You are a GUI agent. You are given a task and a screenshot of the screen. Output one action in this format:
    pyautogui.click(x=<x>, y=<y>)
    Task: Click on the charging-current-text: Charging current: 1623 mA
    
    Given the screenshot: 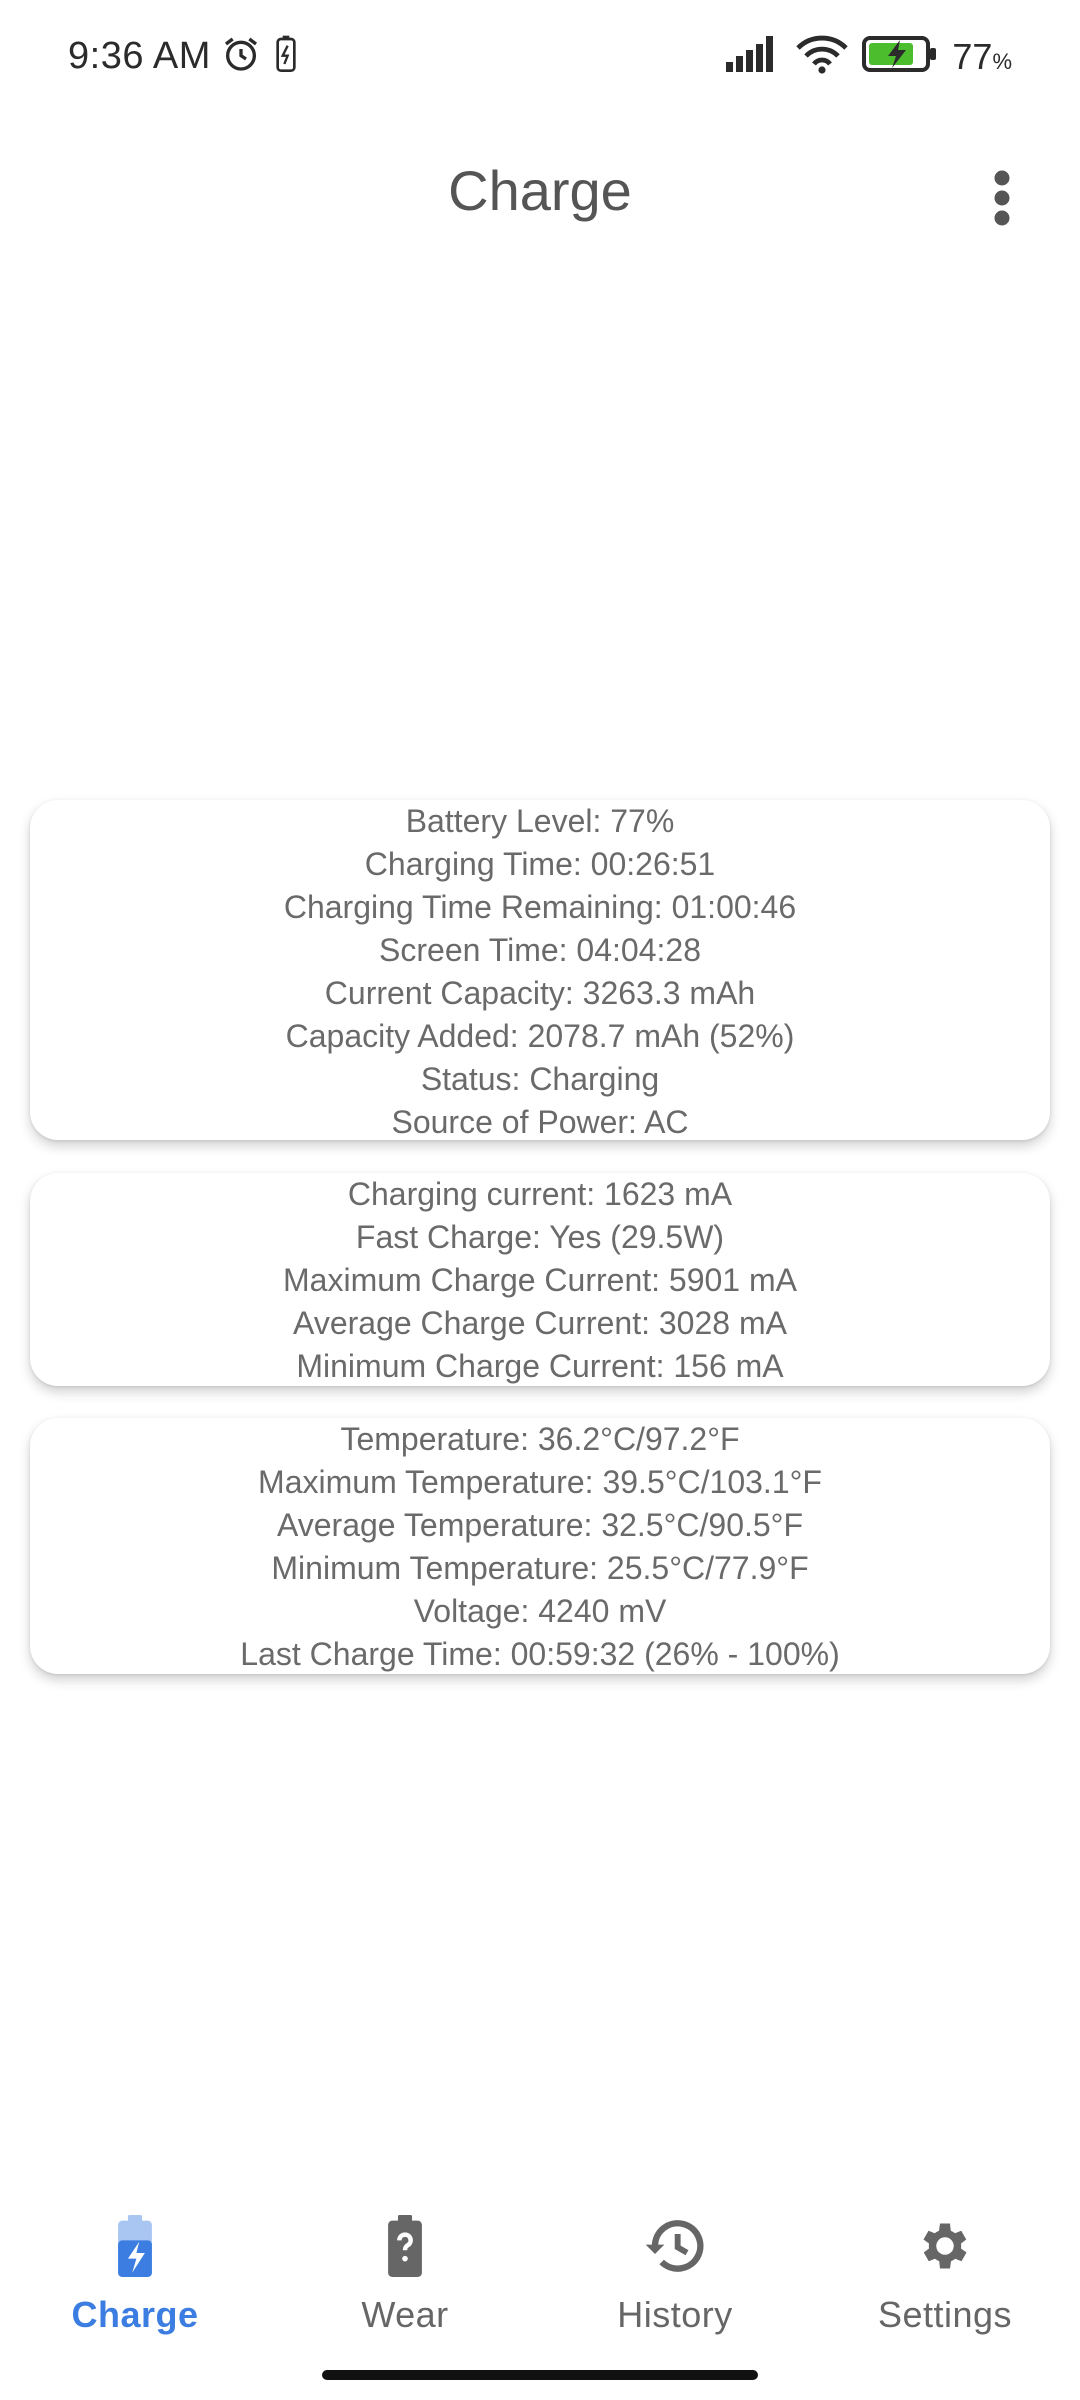 What is the action you would take?
    pyautogui.click(x=540, y=1194)
    